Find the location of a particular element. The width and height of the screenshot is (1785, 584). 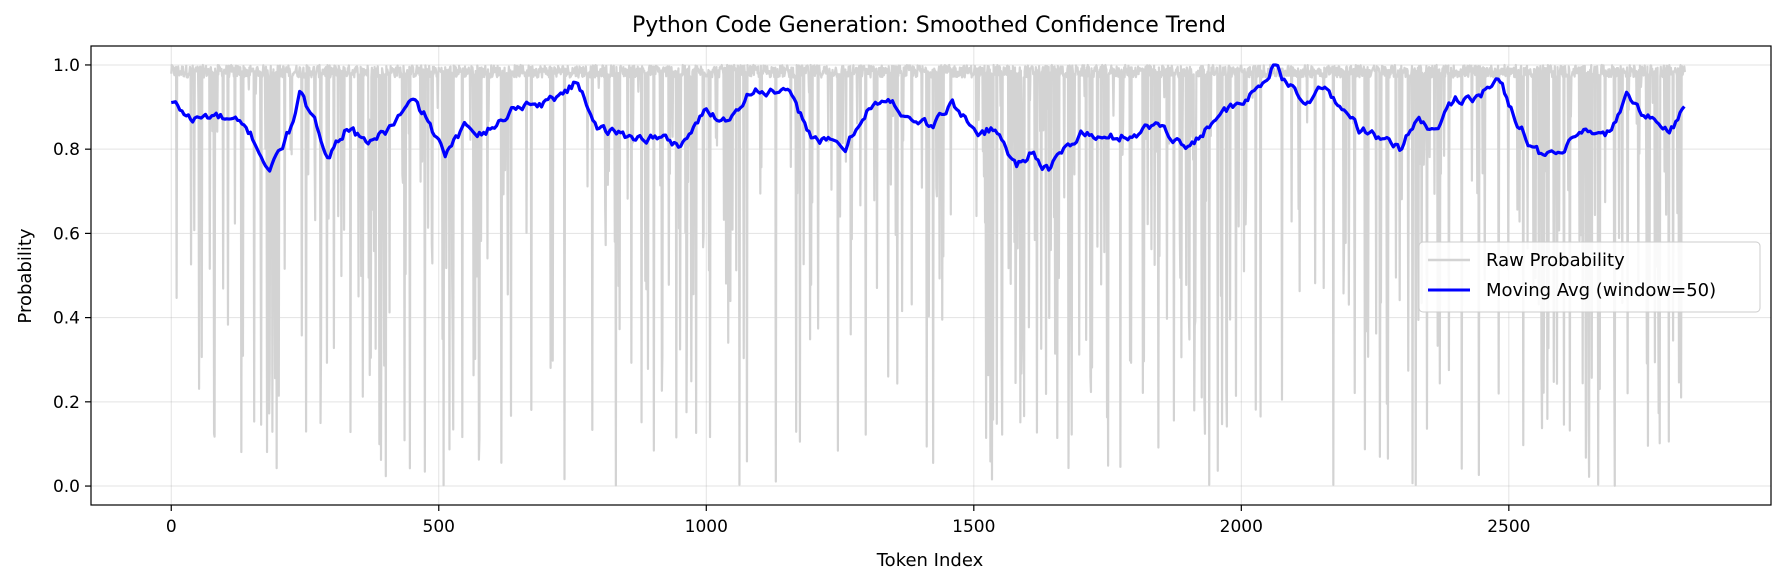

y-tick-label: 0.2 is located at coordinates (66, 403).